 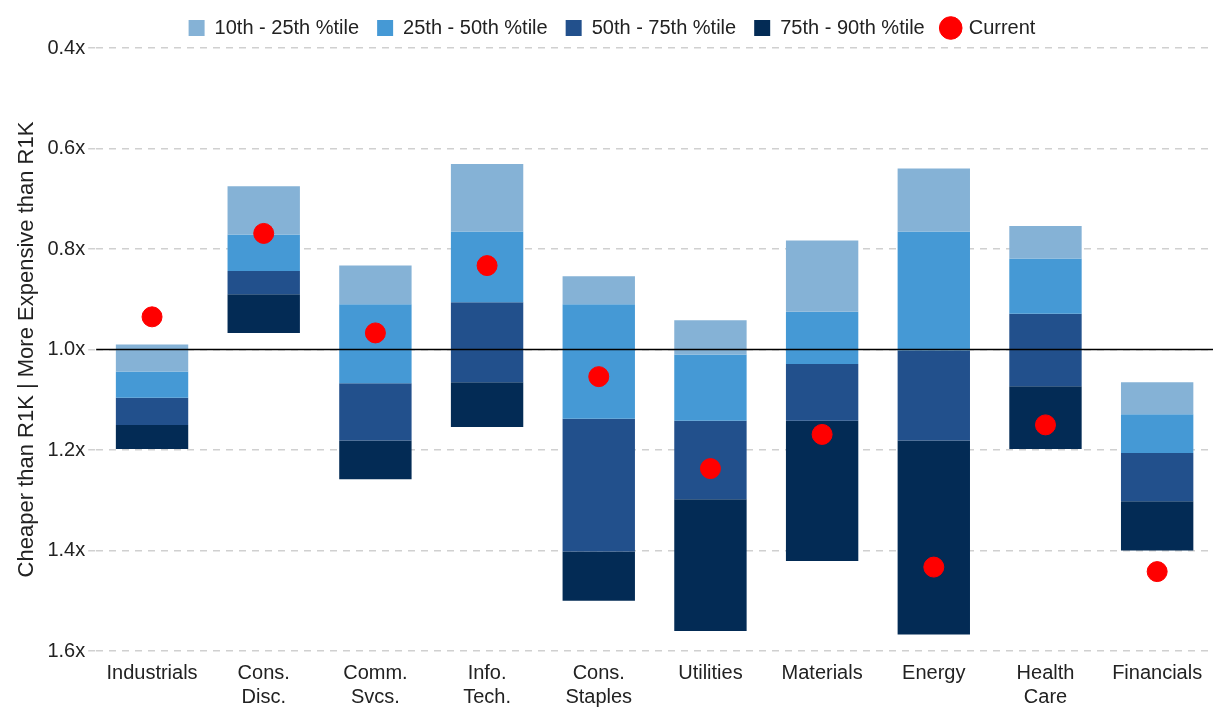 What do you see at coordinates (599, 683) in the screenshot?
I see `x-tick-label: Cons. Staples` at bounding box center [599, 683].